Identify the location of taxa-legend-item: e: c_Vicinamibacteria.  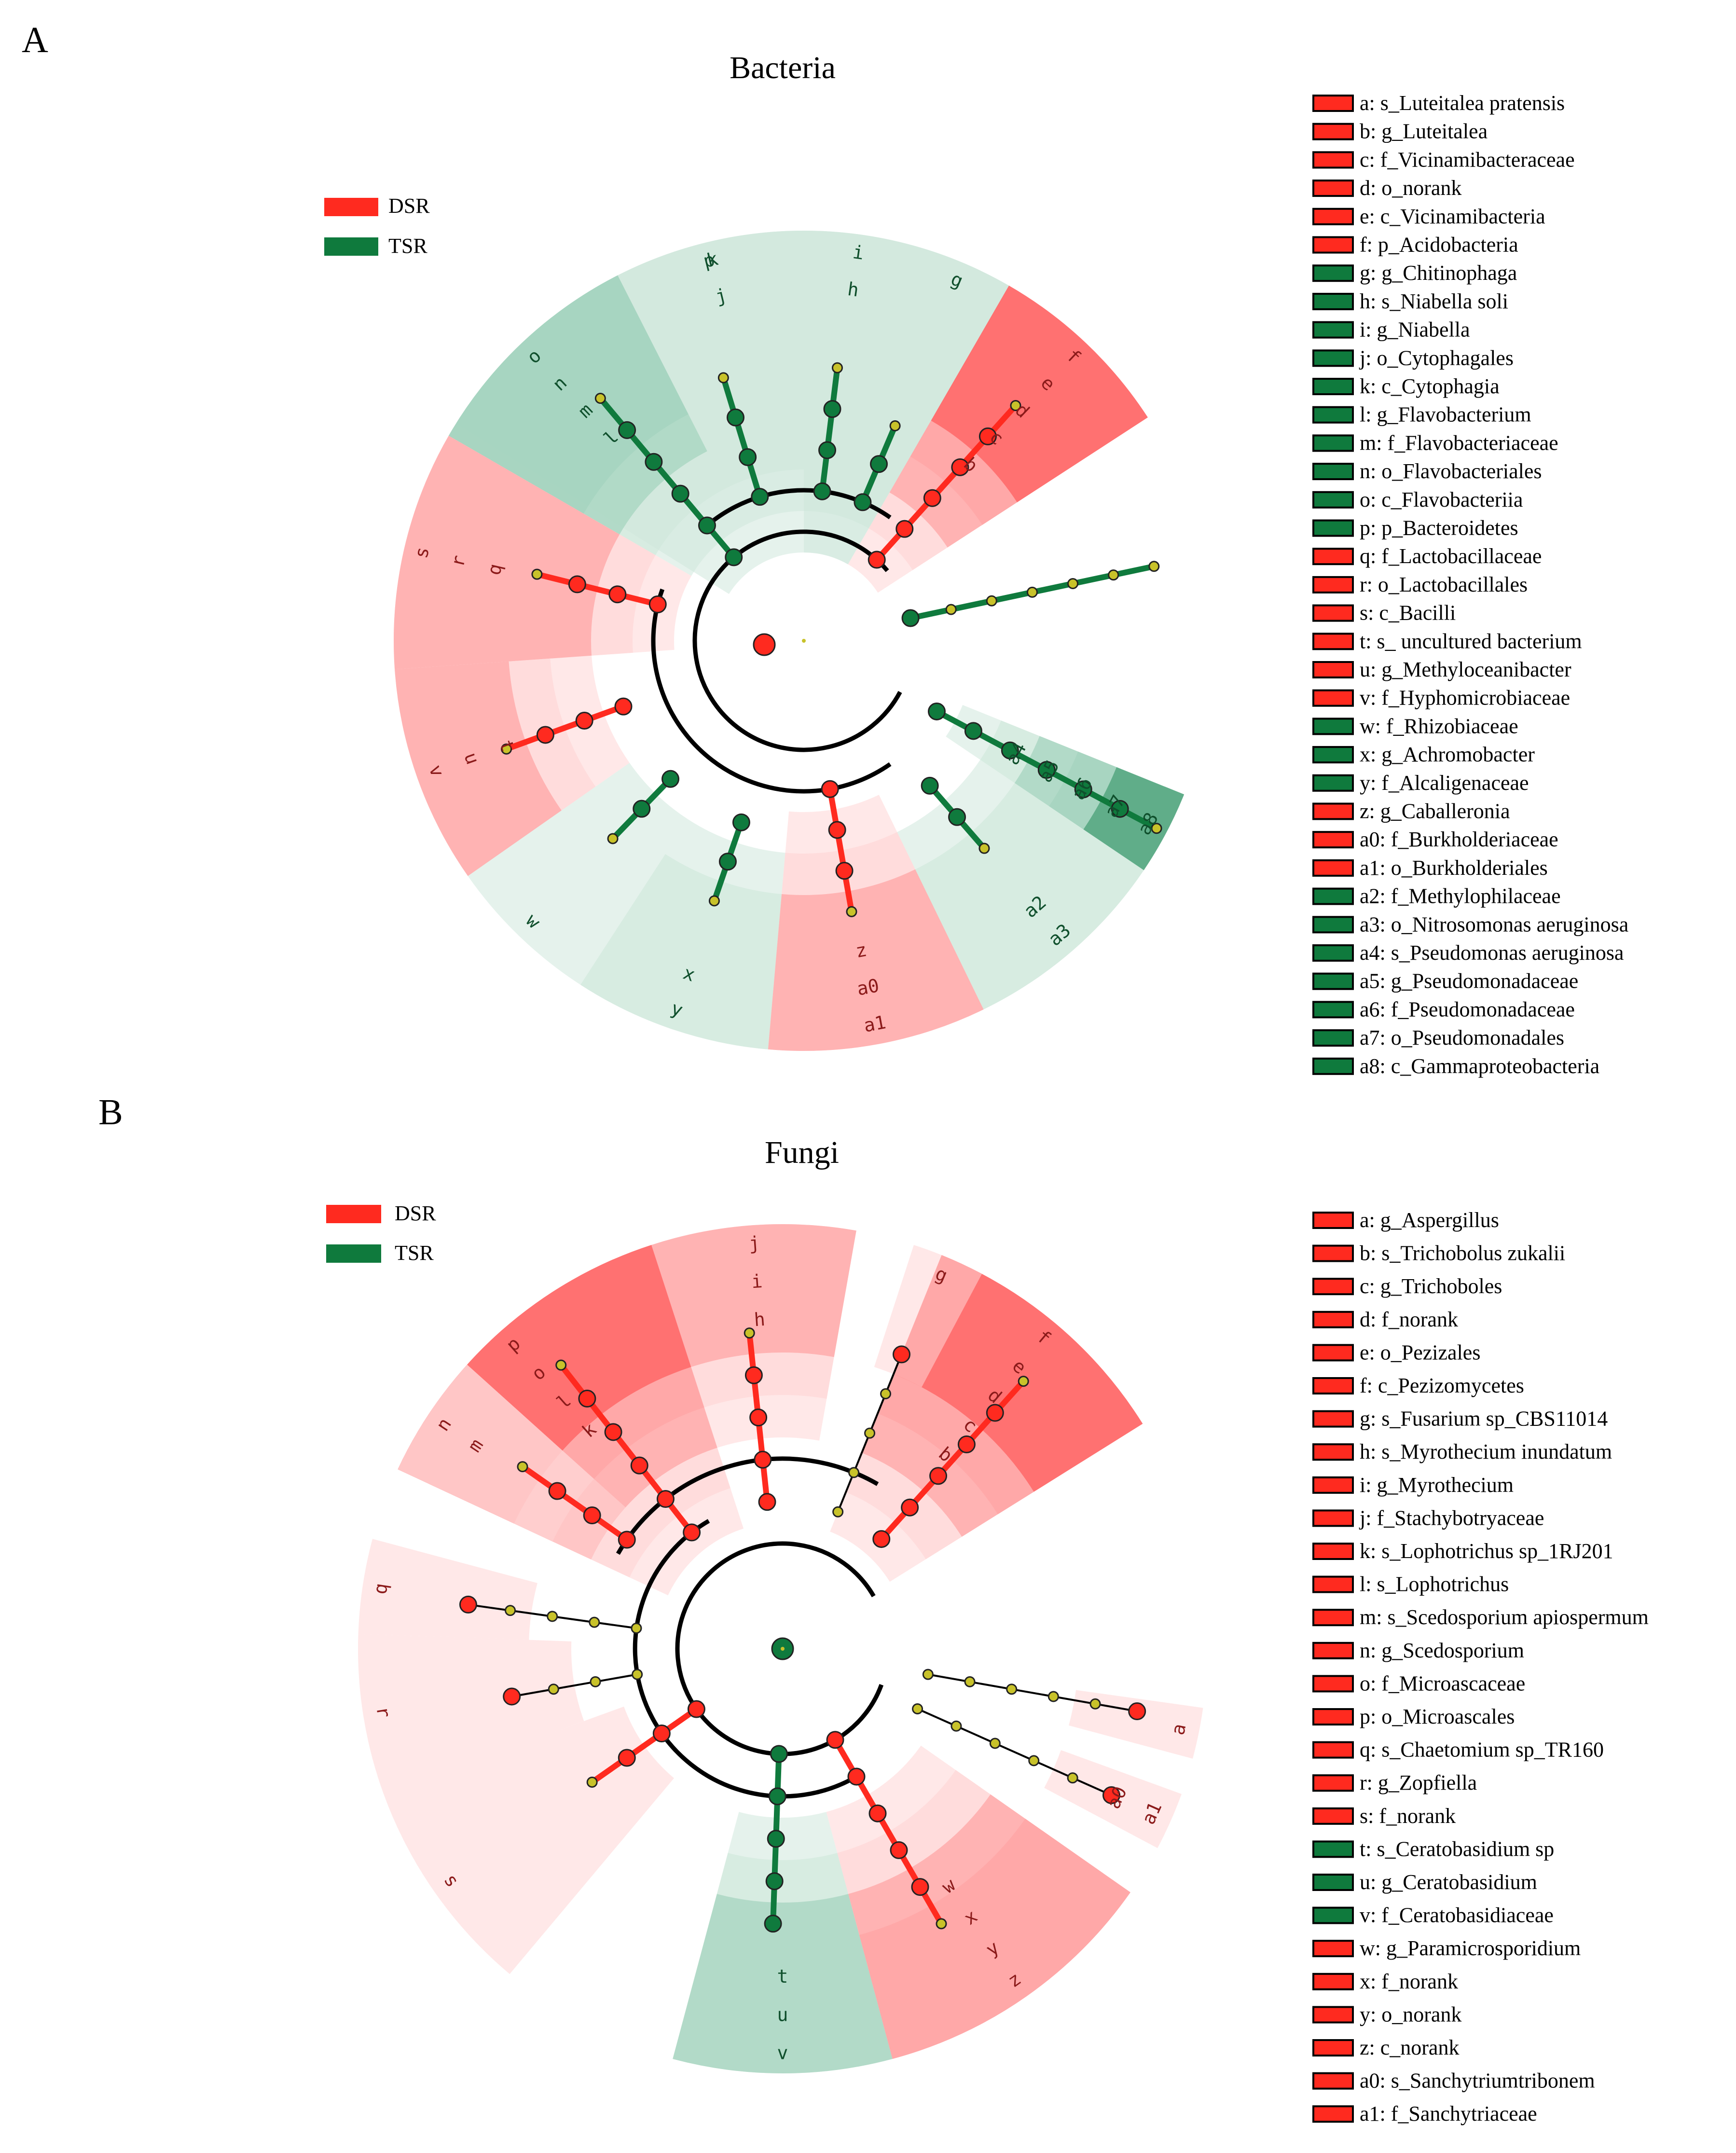
(1428, 216).